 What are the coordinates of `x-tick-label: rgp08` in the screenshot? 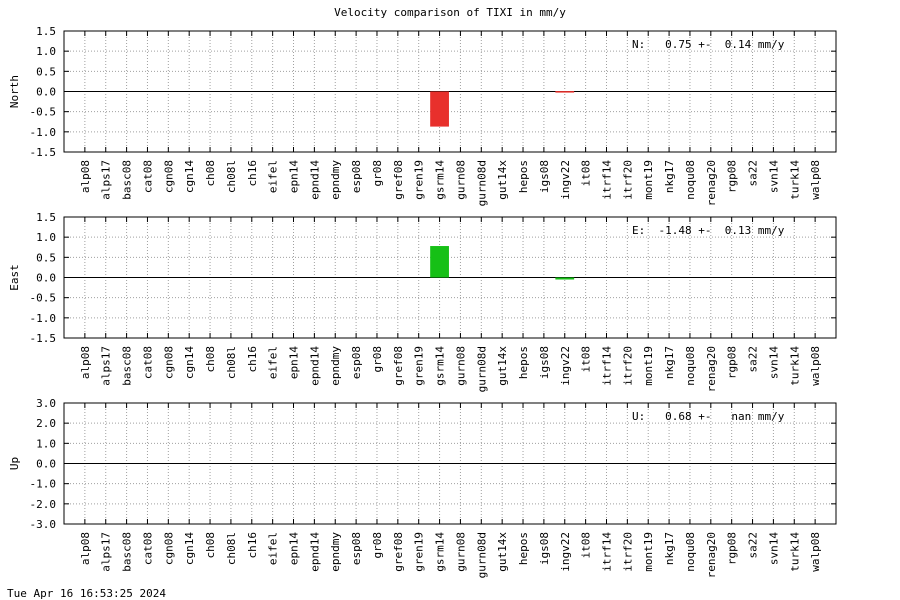 It's located at (732, 176).